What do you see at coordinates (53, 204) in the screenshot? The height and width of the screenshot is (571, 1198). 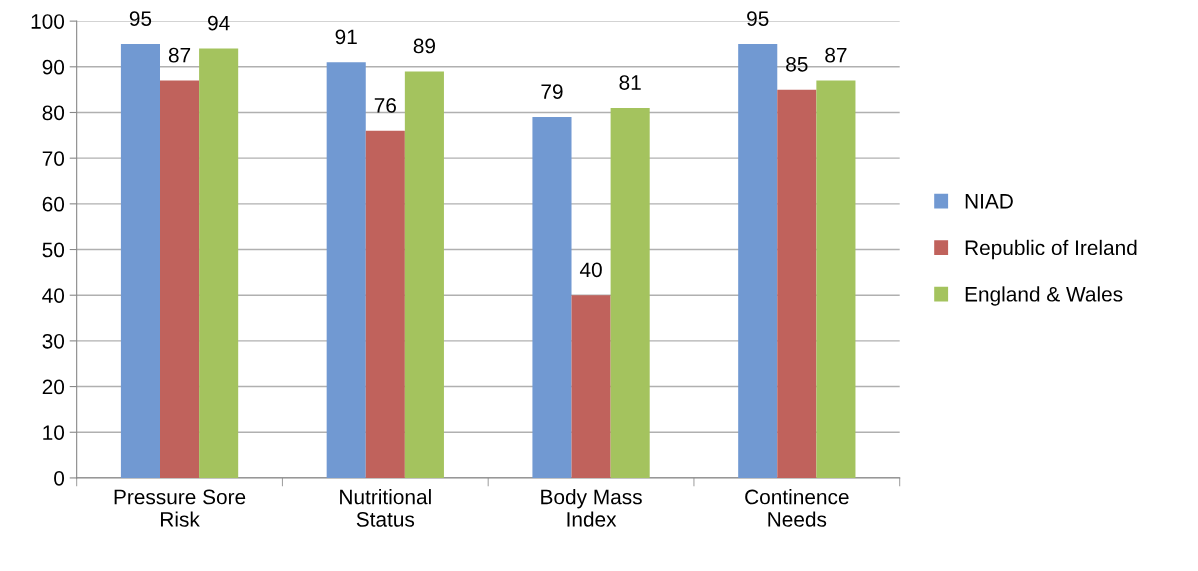 I see `y-tick-label: 60` at bounding box center [53, 204].